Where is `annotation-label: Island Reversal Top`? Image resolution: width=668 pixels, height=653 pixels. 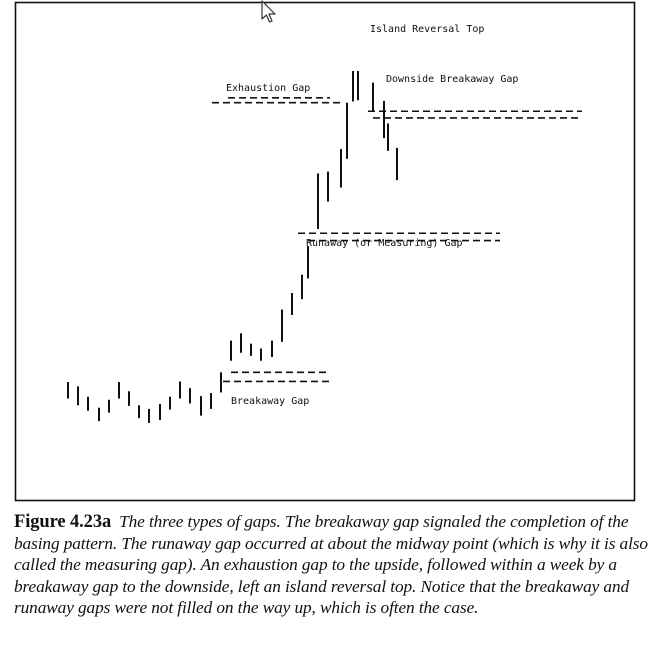 annotation-label: Island Reversal Top is located at coordinates (427, 29).